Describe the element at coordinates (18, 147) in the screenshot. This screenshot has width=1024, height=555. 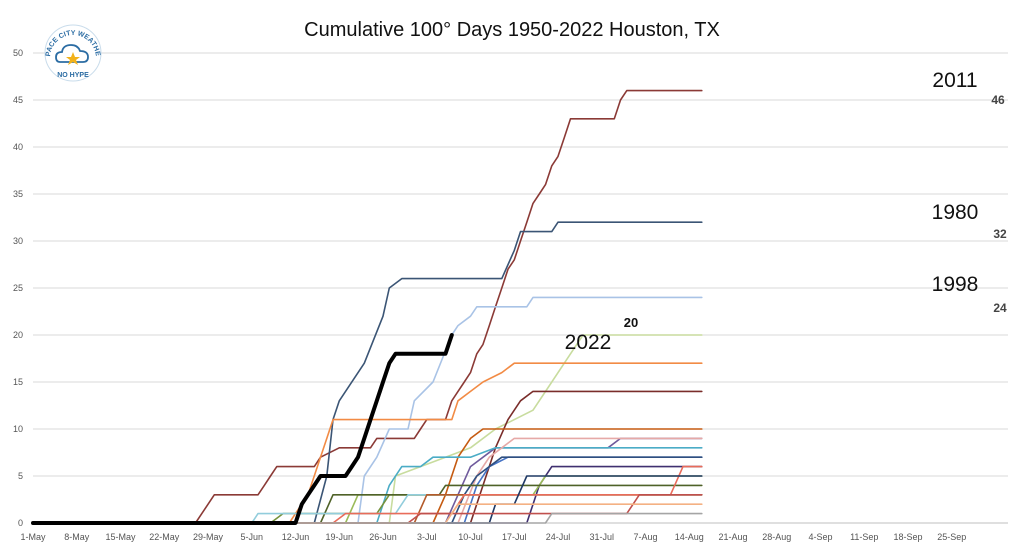
I see `y-tick-label: 40` at that location.